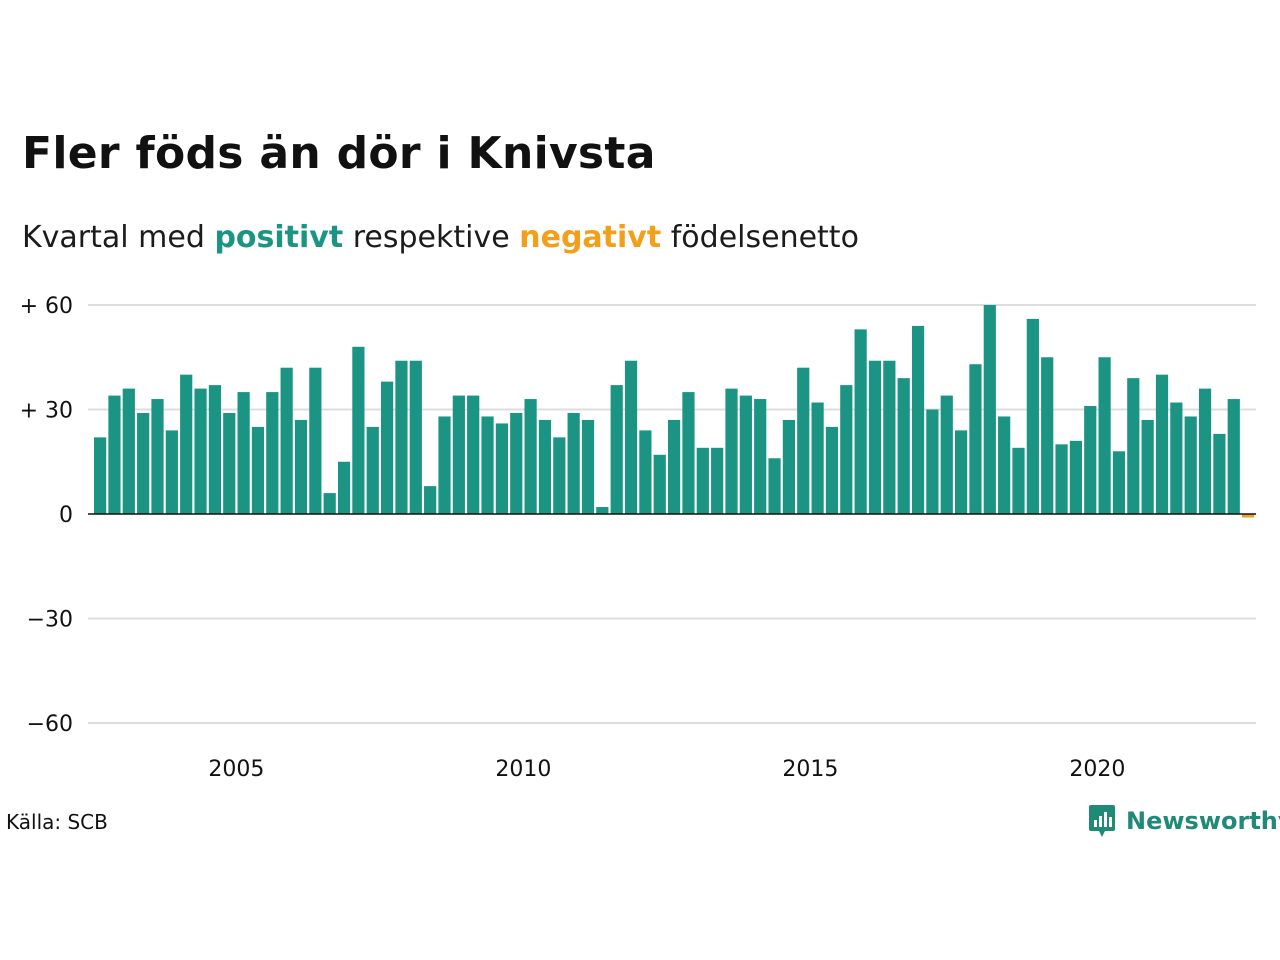 The image size is (1280, 960). Describe the element at coordinates (431, 237) in the screenshot. I see `subtitle-middle: respektive` at that location.